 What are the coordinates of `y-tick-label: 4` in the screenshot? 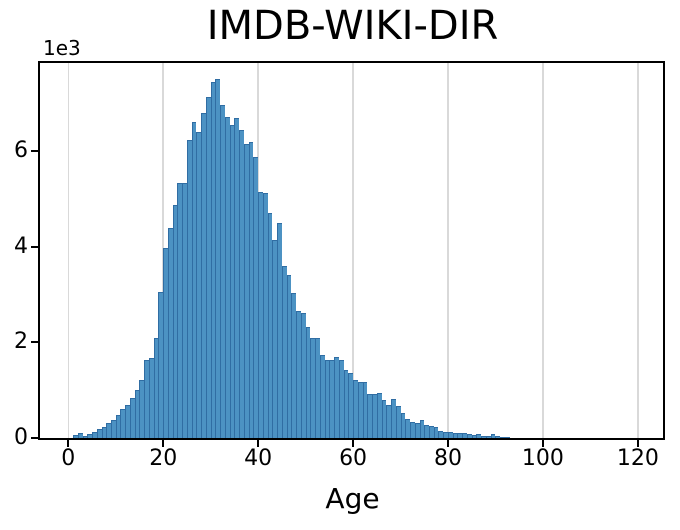 It's located at (21, 246).